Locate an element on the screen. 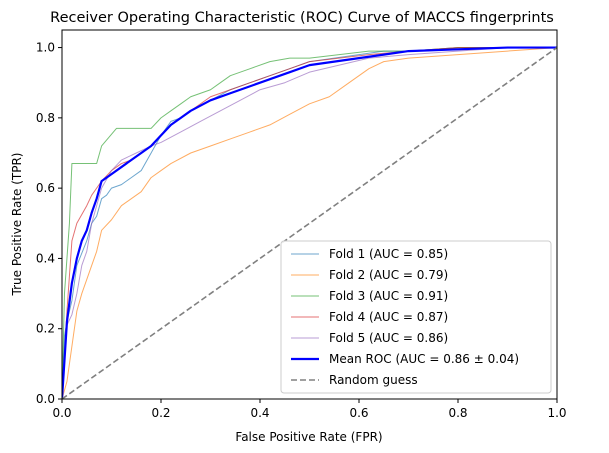 The image size is (609, 453). y-tick-label: 1.0 is located at coordinates (45, 48).